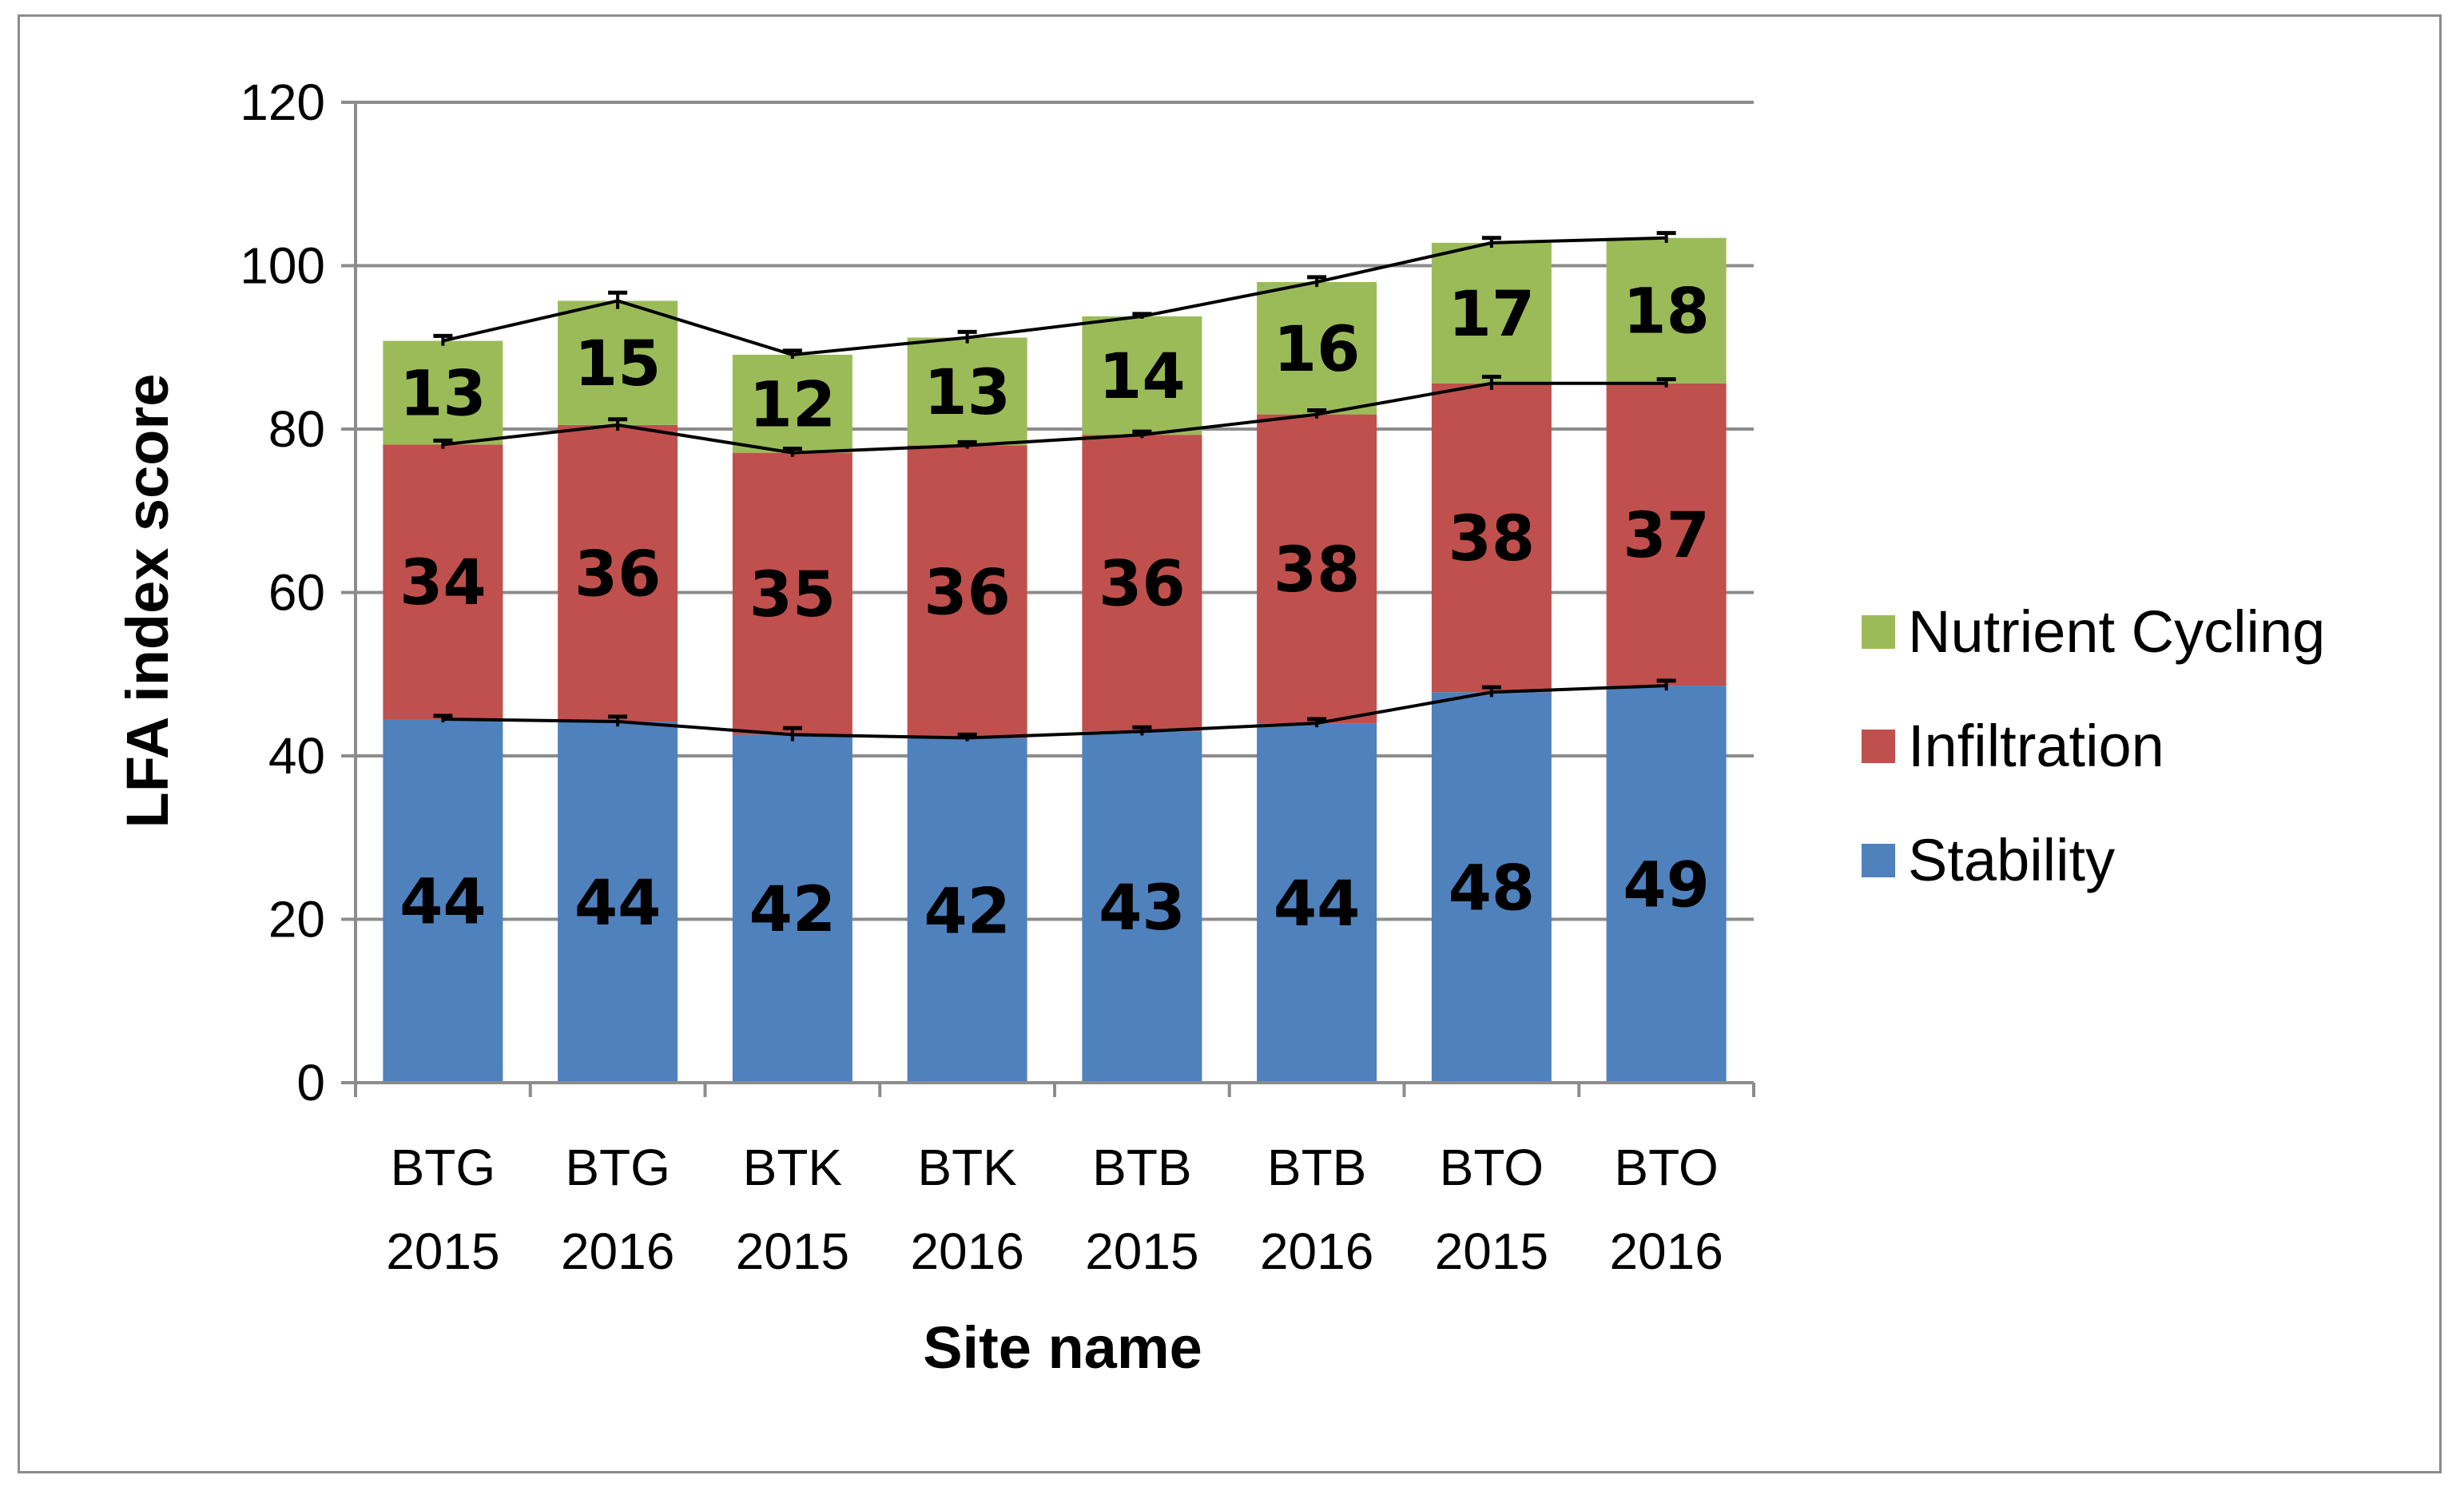 The height and width of the screenshot is (1495, 2464). Describe the element at coordinates (296, 593) in the screenshot. I see `y-tick-label: 60` at that location.